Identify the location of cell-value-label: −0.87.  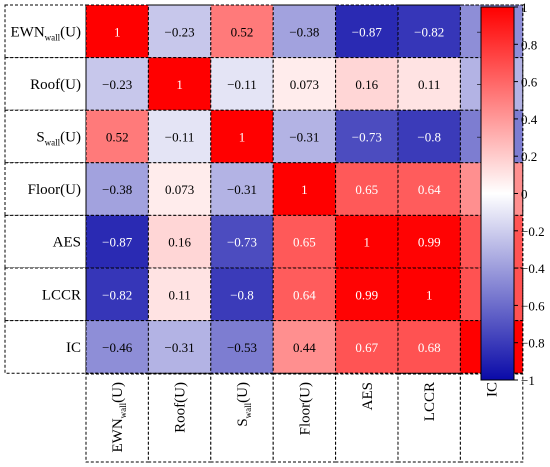
(117, 242).